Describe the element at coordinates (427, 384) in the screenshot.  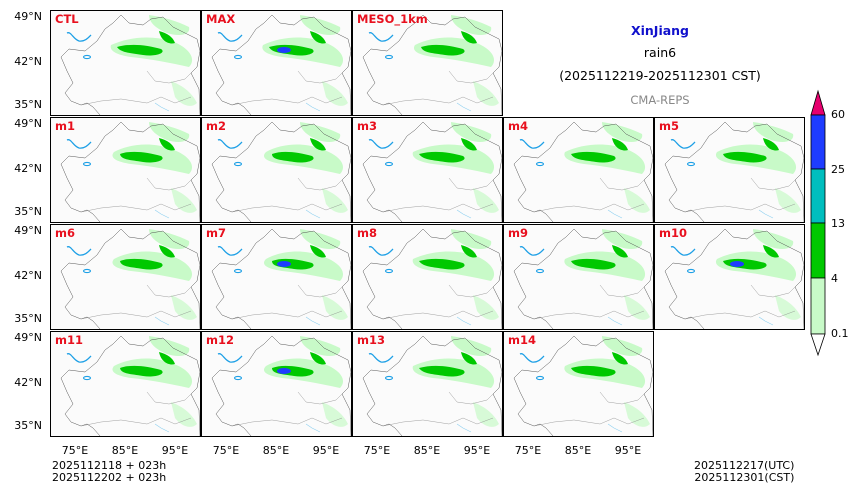
I see `map-panel: m13` at that location.